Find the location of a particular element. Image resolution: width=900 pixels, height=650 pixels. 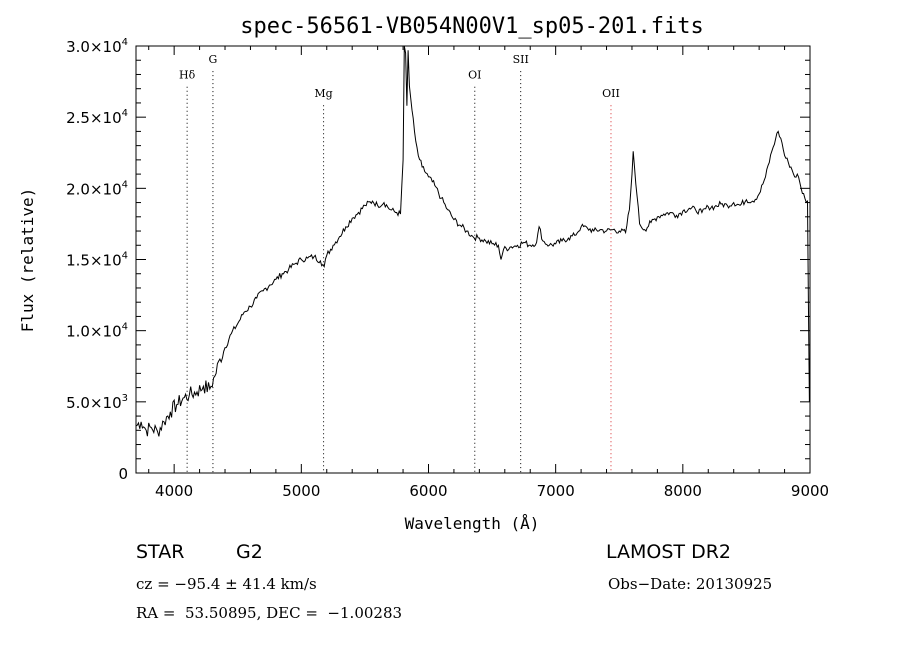

spectral-line-label: OII is located at coordinates (611, 93).